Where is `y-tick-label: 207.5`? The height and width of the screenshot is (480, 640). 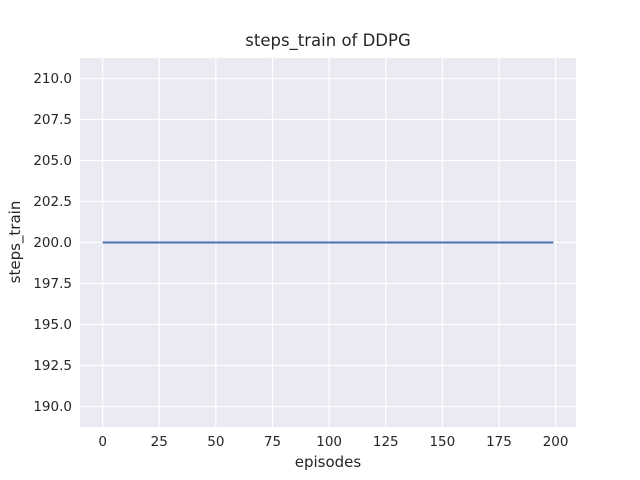
y-tick-label: 207.5 is located at coordinates (52, 119).